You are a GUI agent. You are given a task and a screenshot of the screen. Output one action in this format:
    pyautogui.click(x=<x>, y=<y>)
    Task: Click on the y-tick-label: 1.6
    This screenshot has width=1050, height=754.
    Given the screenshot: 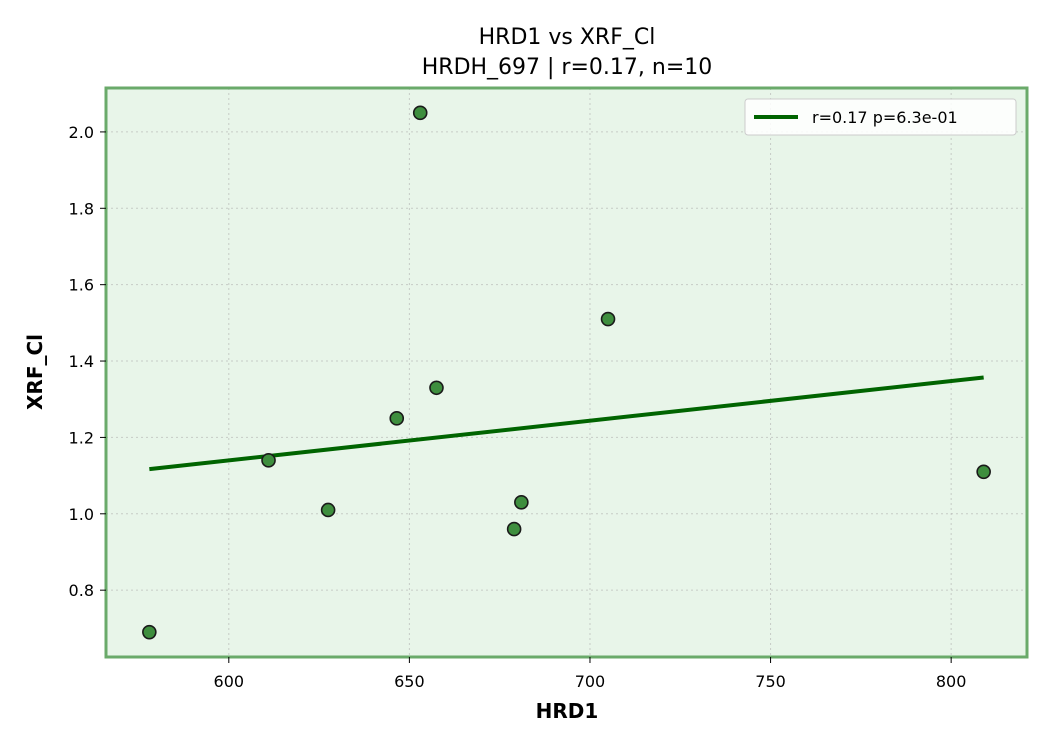 What is the action you would take?
    pyautogui.click(x=81, y=285)
    